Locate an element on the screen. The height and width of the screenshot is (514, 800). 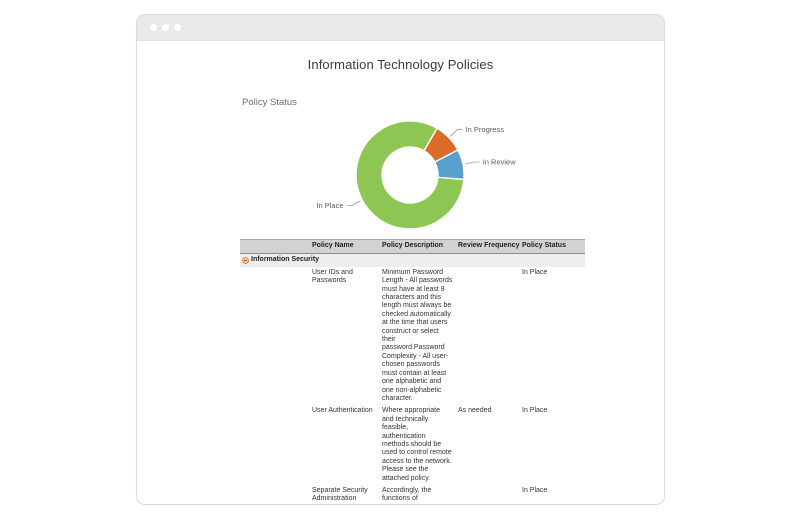
column-header-group is located at coordinates (275, 246).